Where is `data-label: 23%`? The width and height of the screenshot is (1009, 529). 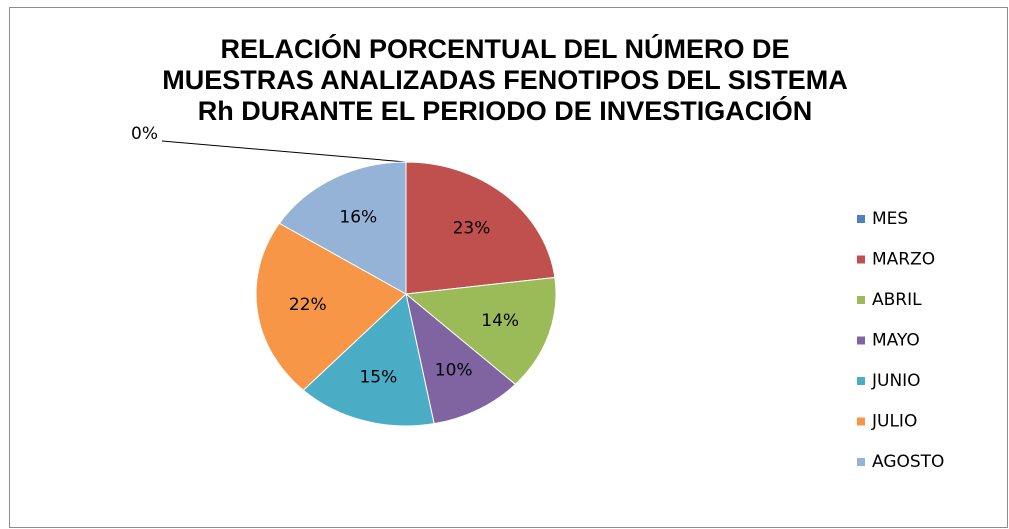
data-label: 23% is located at coordinates (472, 229).